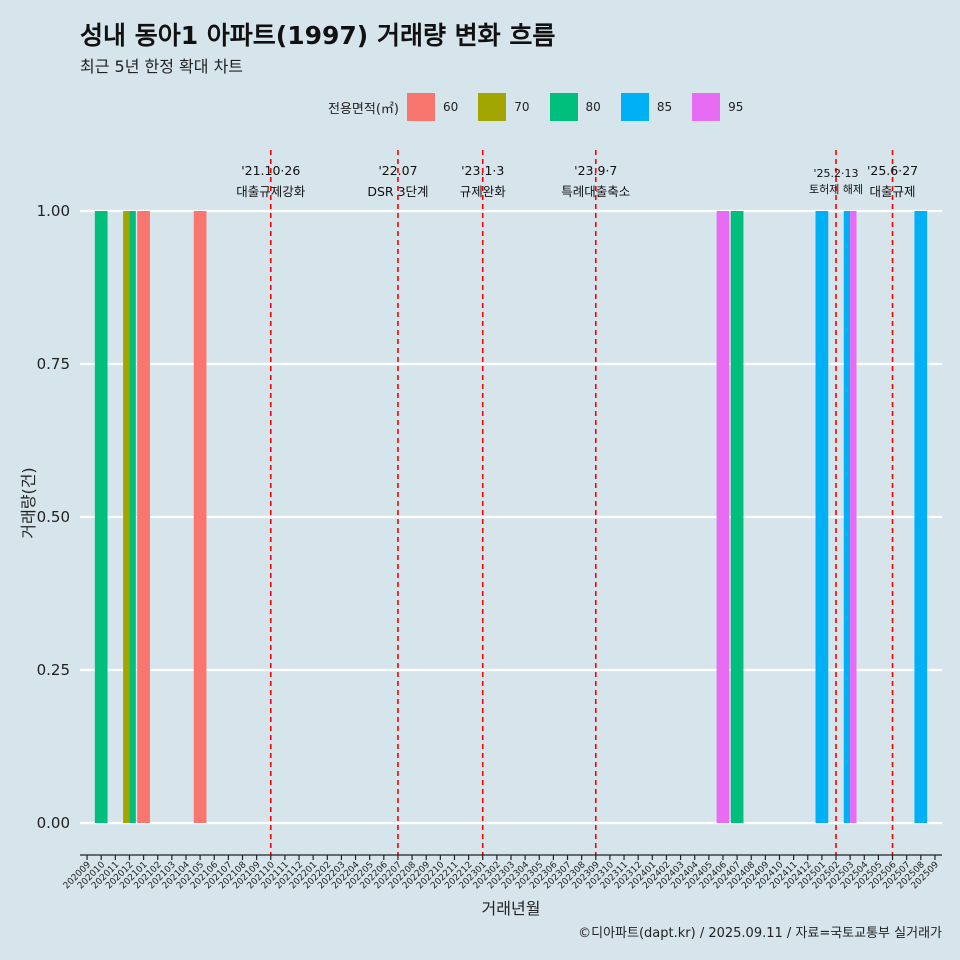  Describe the element at coordinates (53, 823) in the screenshot. I see `y-tick-label: 0.00` at that location.